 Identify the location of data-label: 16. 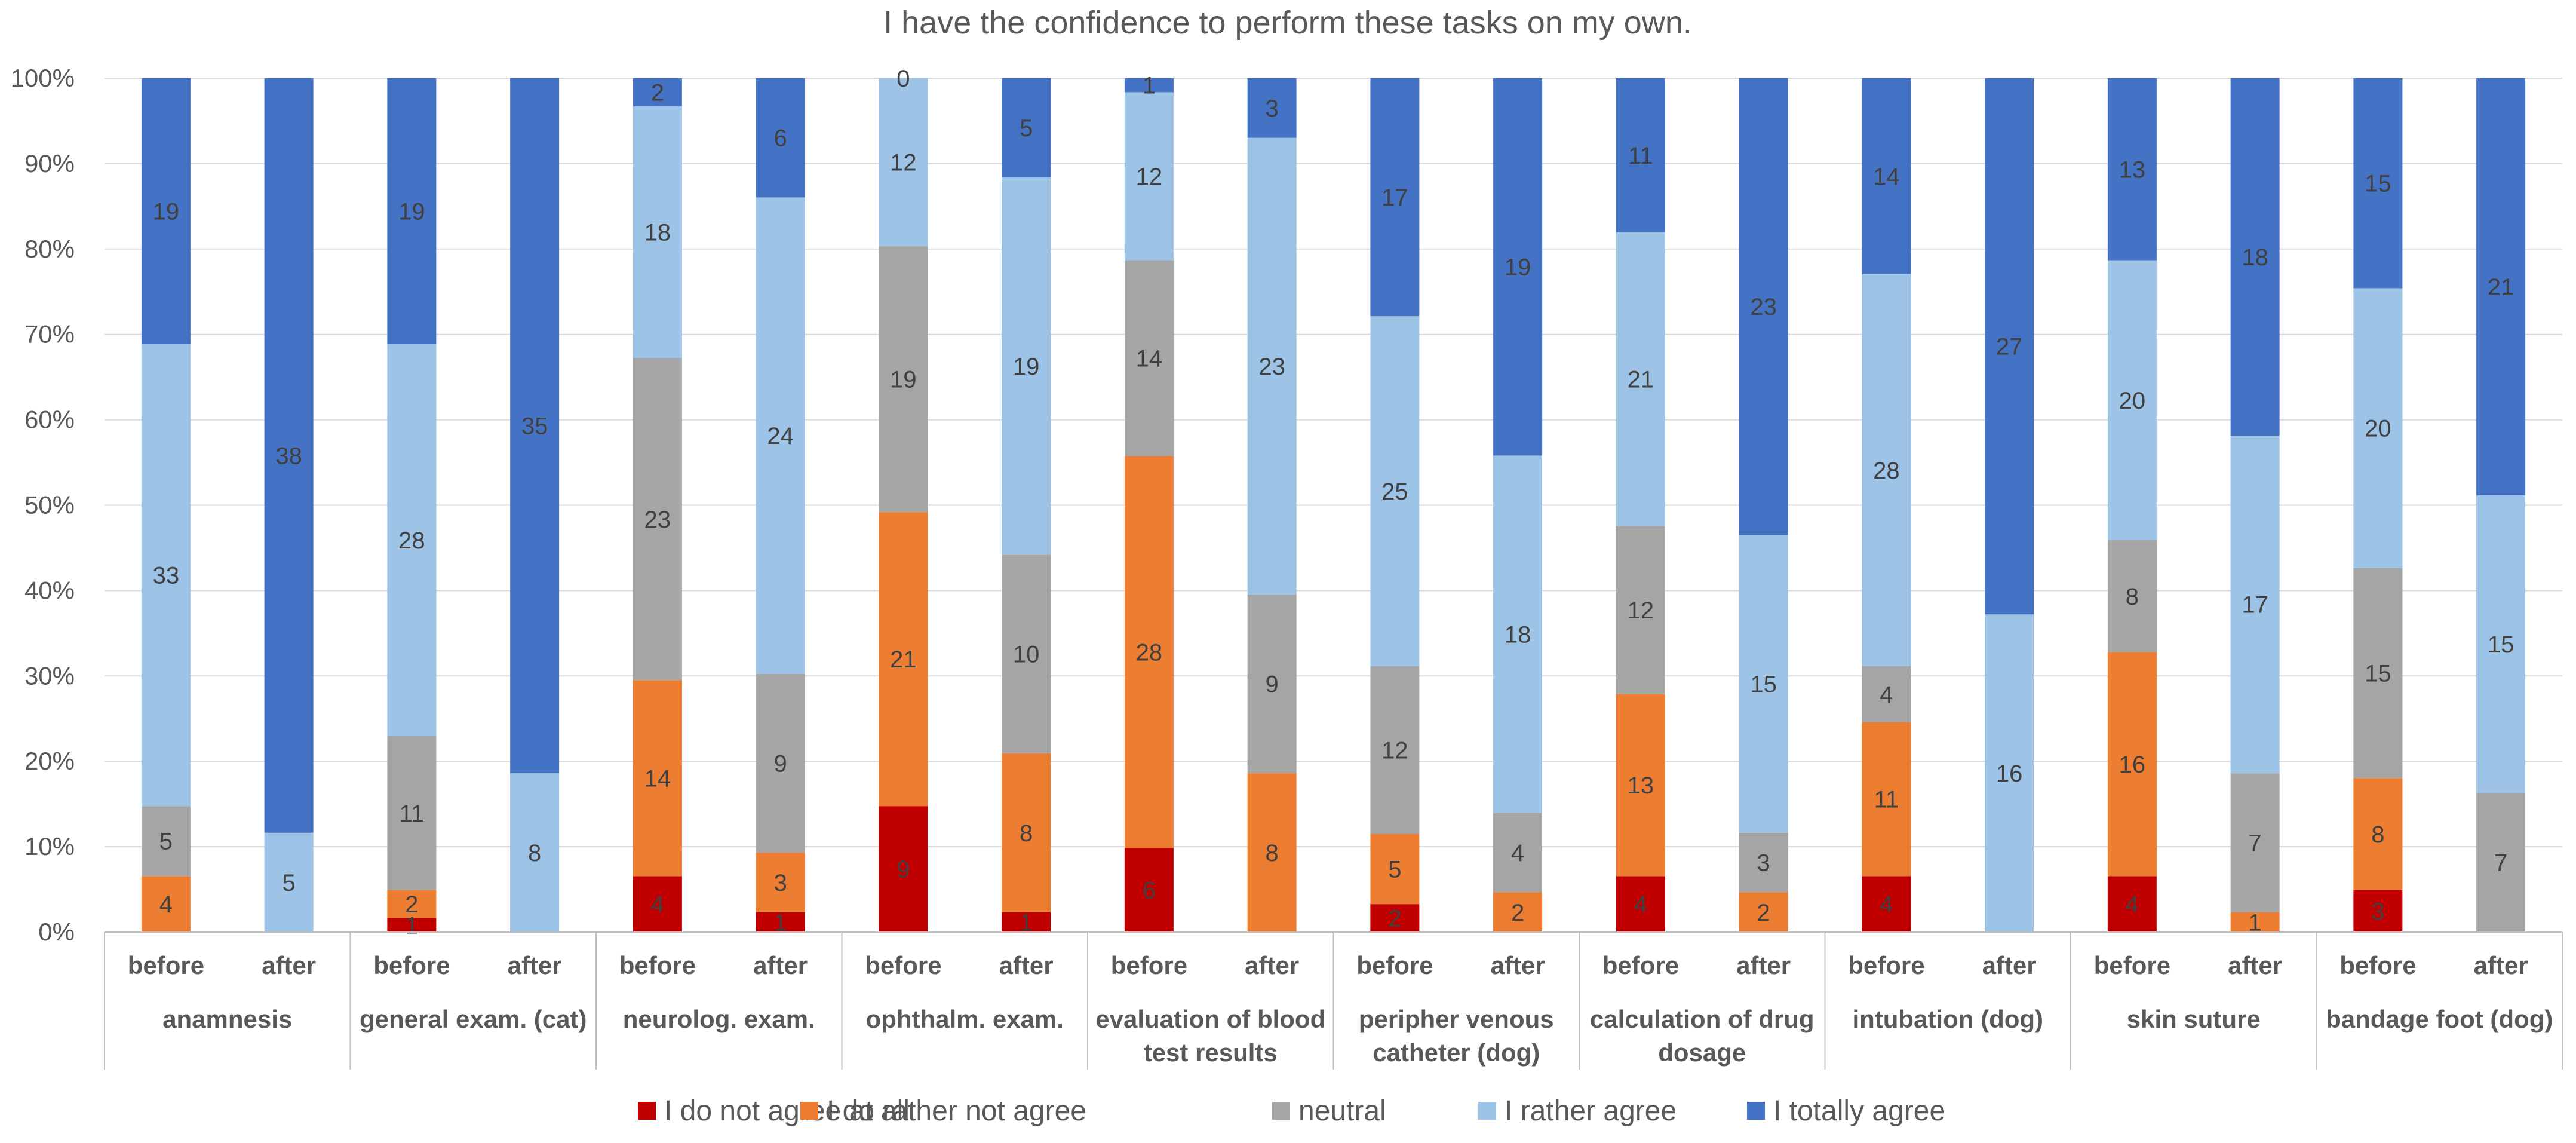
(2132, 765).